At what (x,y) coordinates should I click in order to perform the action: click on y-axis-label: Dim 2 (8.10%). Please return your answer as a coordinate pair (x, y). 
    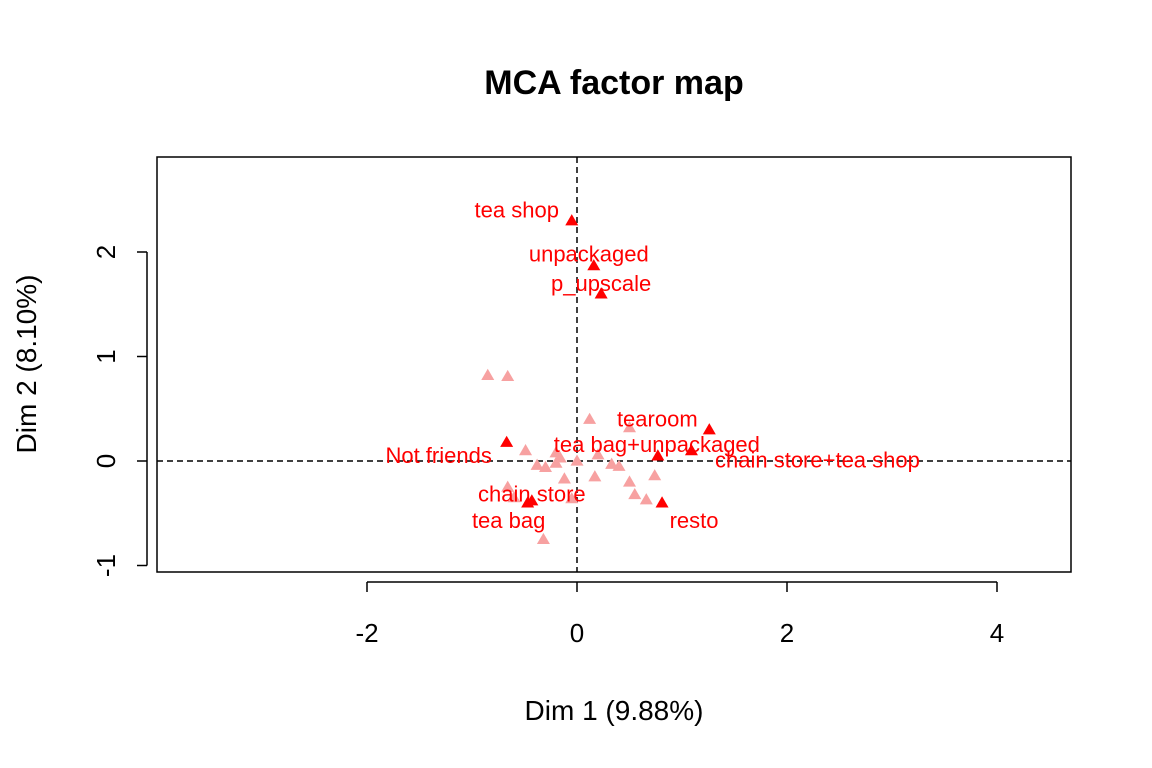
    Looking at the image, I should click on (26, 364).